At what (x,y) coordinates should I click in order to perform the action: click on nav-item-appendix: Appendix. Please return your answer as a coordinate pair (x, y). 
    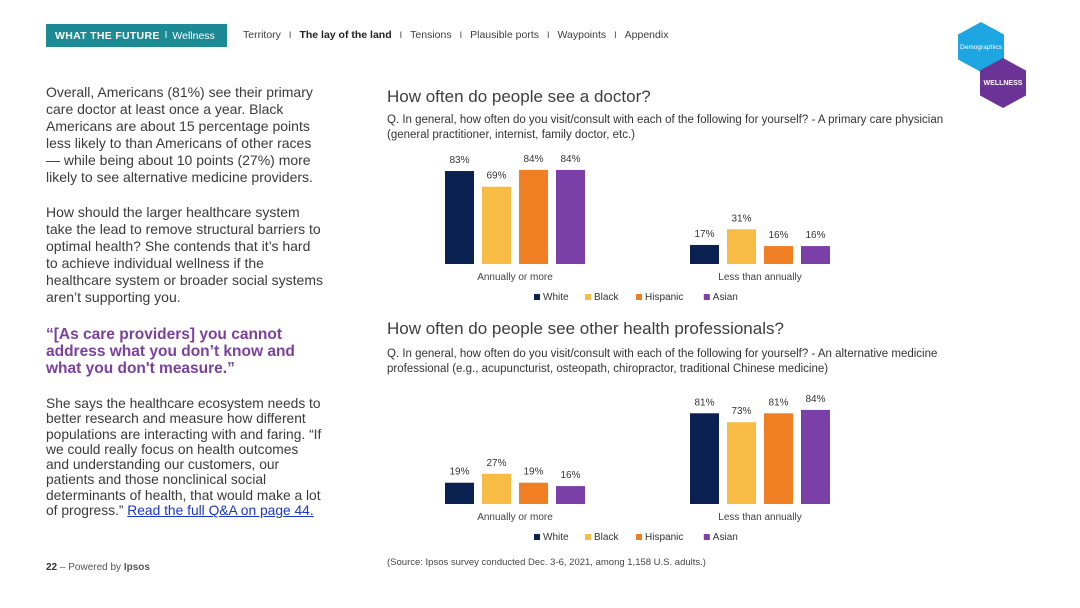
    Looking at the image, I should click on (646, 35).